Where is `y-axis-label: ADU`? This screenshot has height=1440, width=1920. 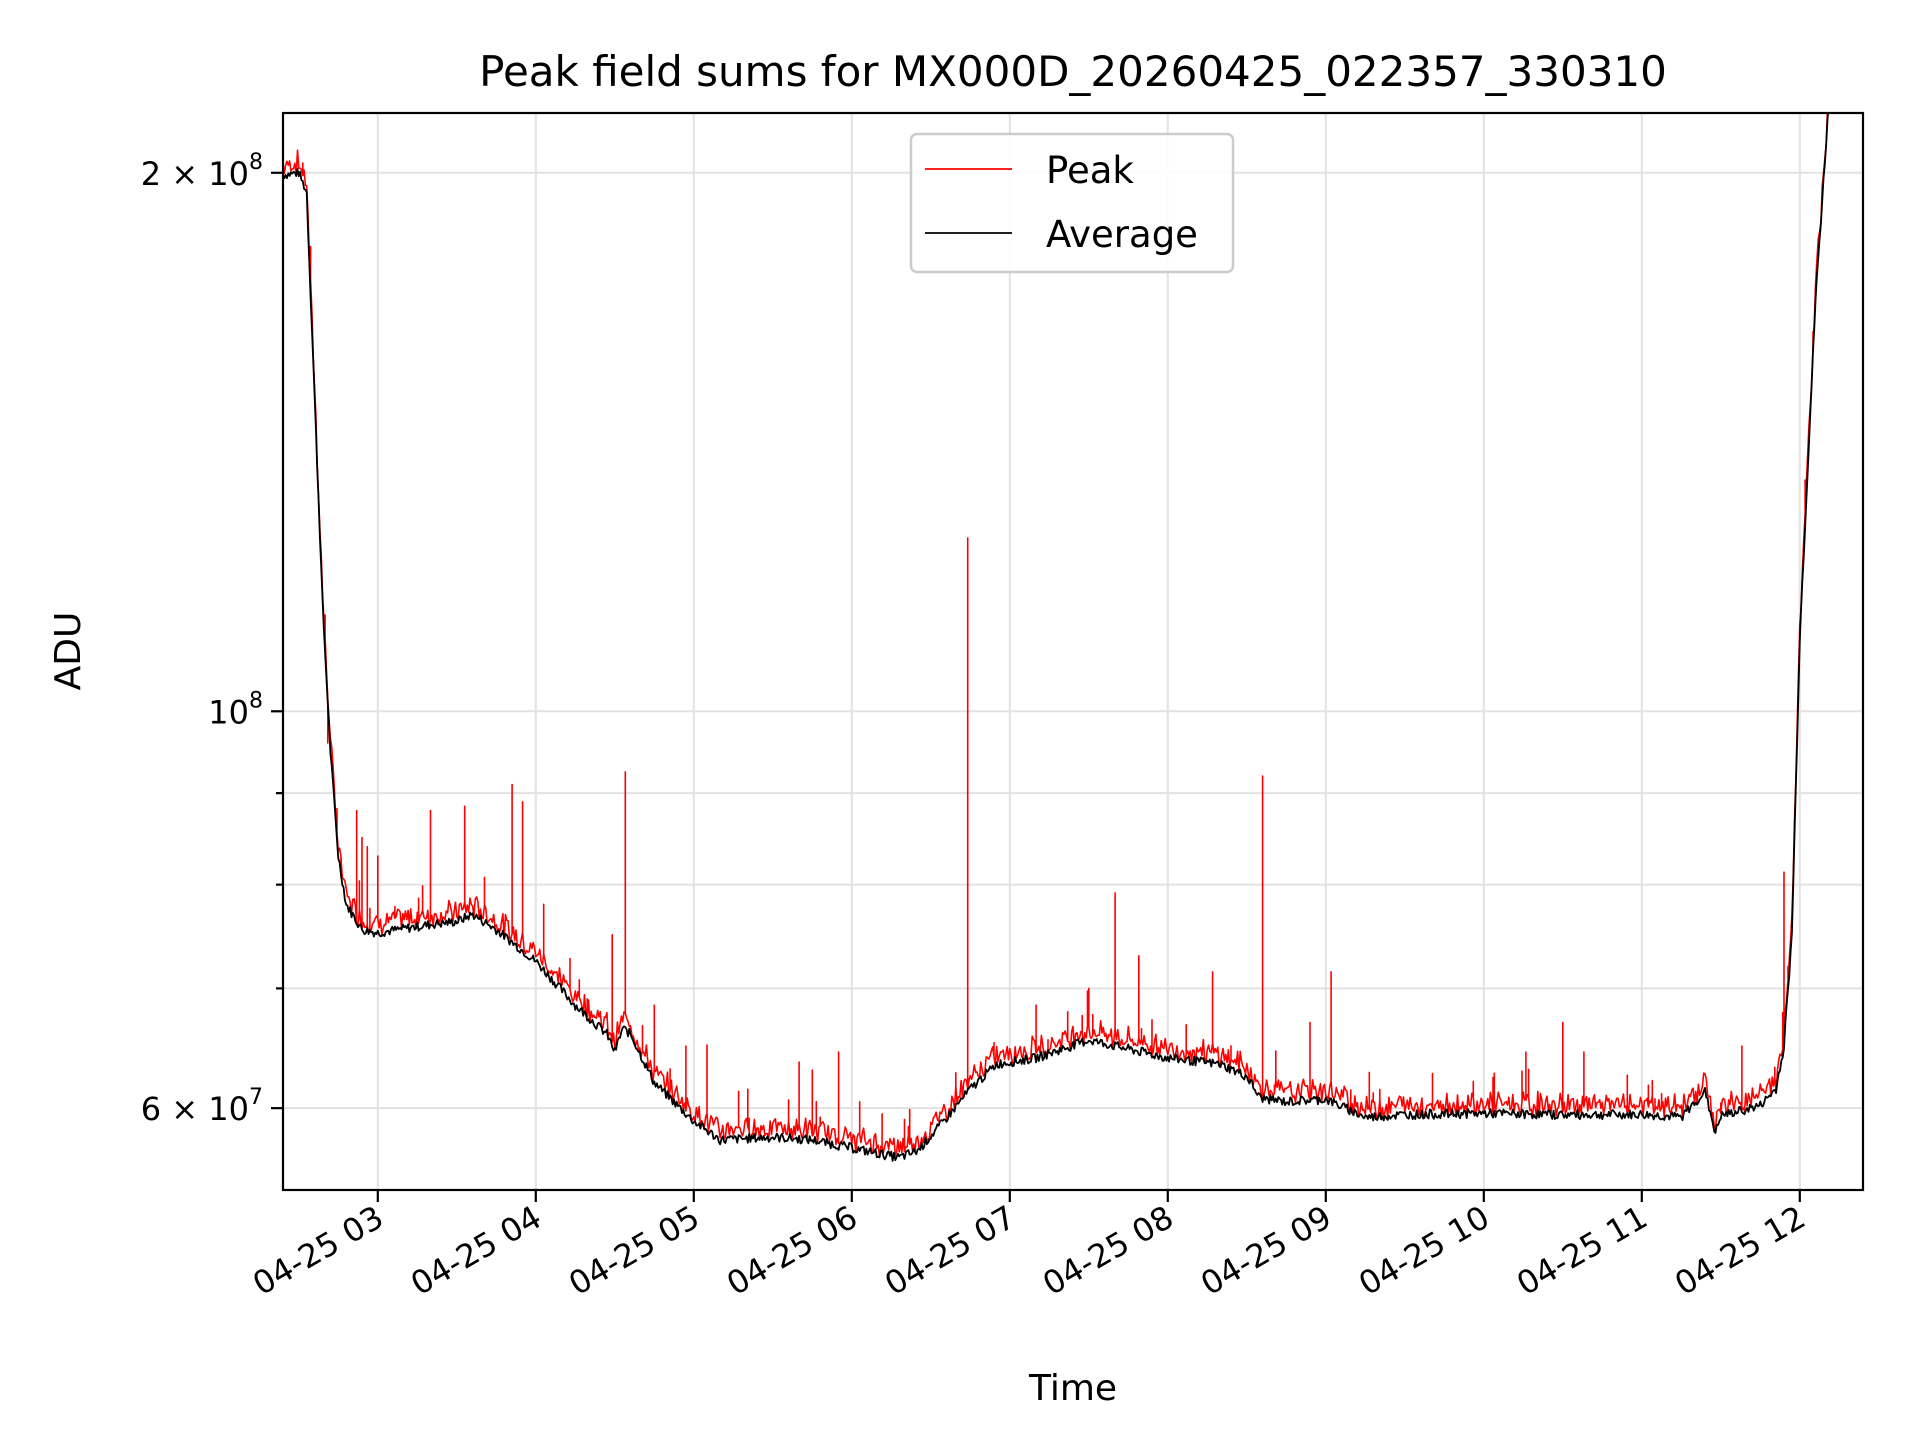
y-axis-label: ADU is located at coordinates (68, 651).